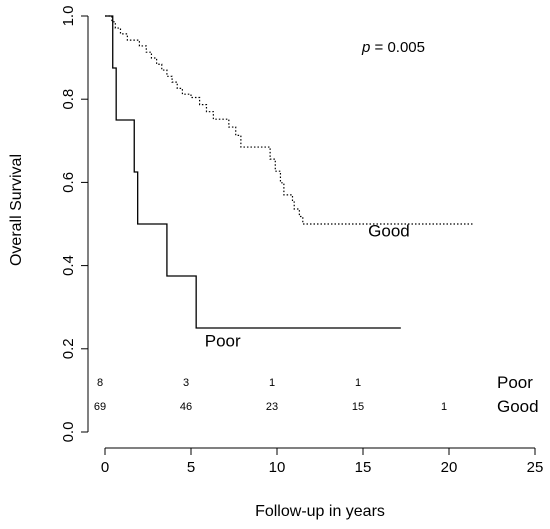 The image size is (550, 529). I want to click on y-tick-label: 0.4, so click(68, 265).